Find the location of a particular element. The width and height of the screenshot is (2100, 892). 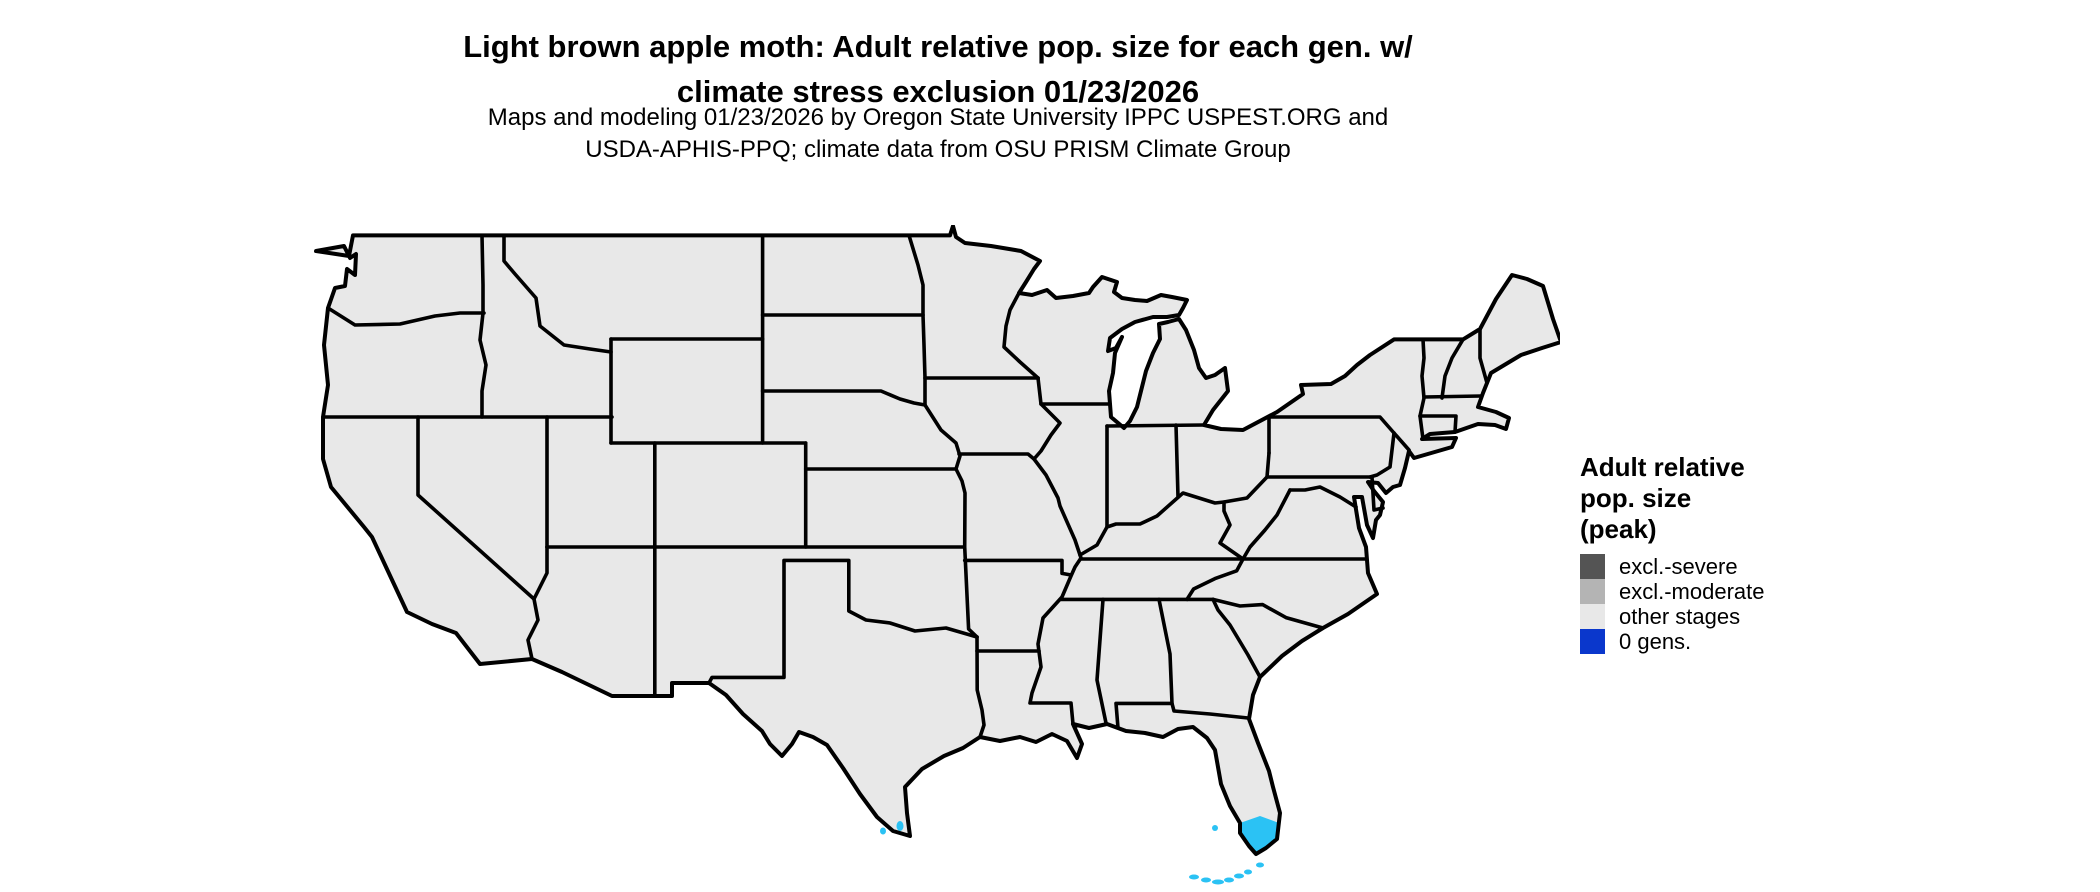

legend-item-other-stages: other stages is located at coordinates (1672, 616).